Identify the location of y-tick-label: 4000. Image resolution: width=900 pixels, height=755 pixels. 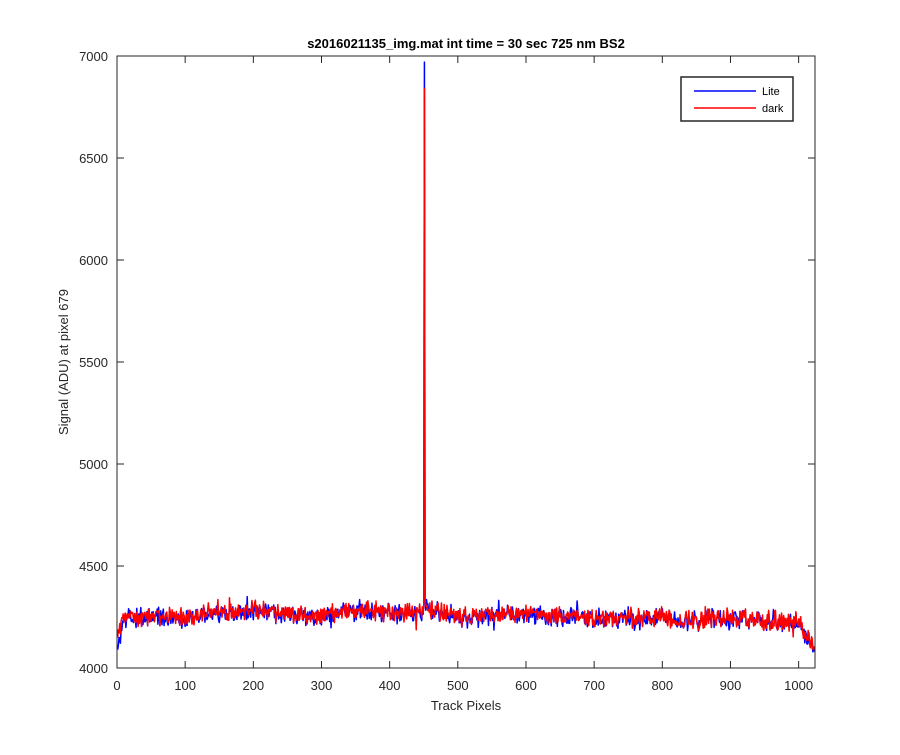
(93, 668).